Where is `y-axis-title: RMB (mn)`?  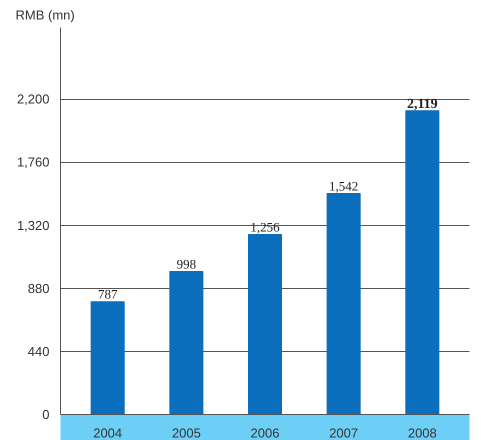
y-axis-title: RMB (mn) is located at coordinates (45, 15).